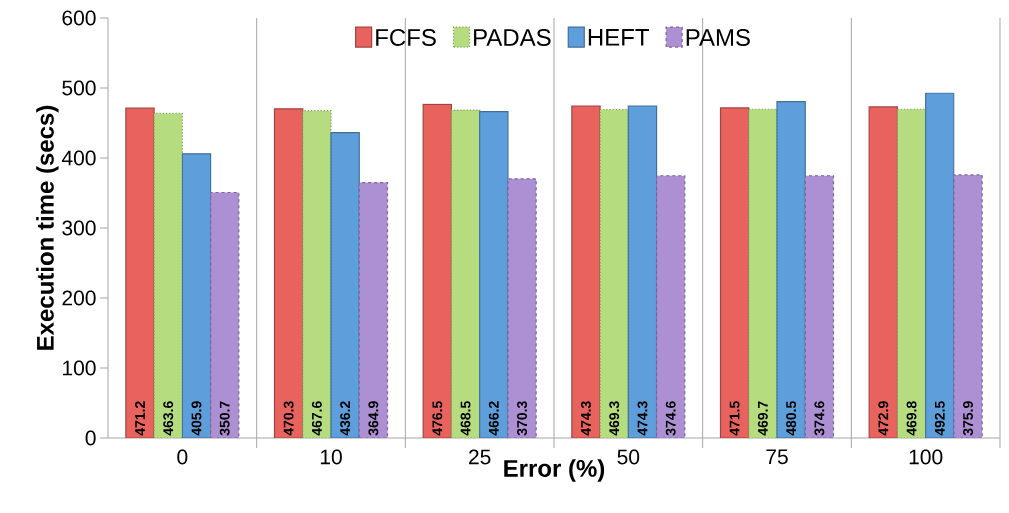  Describe the element at coordinates (79, 368) in the screenshot. I see `y-tick-label: 100` at that location.